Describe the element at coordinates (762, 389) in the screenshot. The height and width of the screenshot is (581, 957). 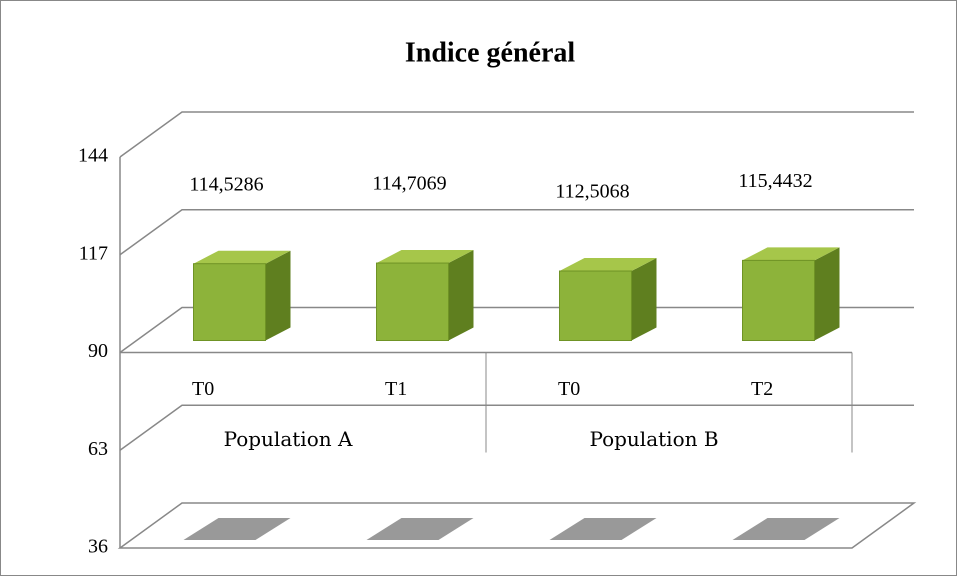
I see `x-tick-label: T2` at that location.